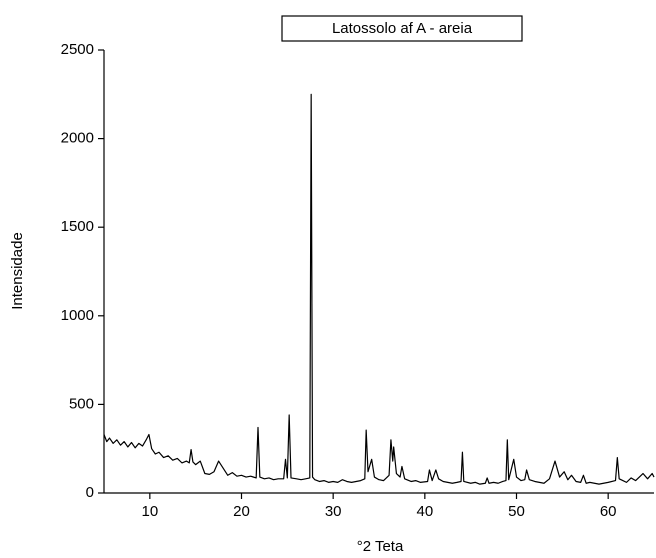 The image size is (656, 558). Describe the element at coordinates (424, 511) in the screenshot. I see `x-tick-label: 40` at that location.